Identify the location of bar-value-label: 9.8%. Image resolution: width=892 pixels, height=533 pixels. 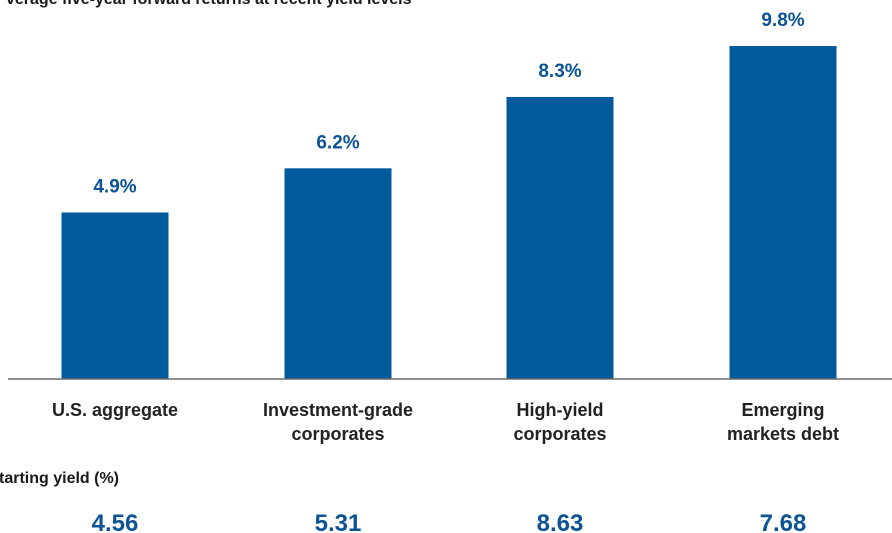
(782, 20).